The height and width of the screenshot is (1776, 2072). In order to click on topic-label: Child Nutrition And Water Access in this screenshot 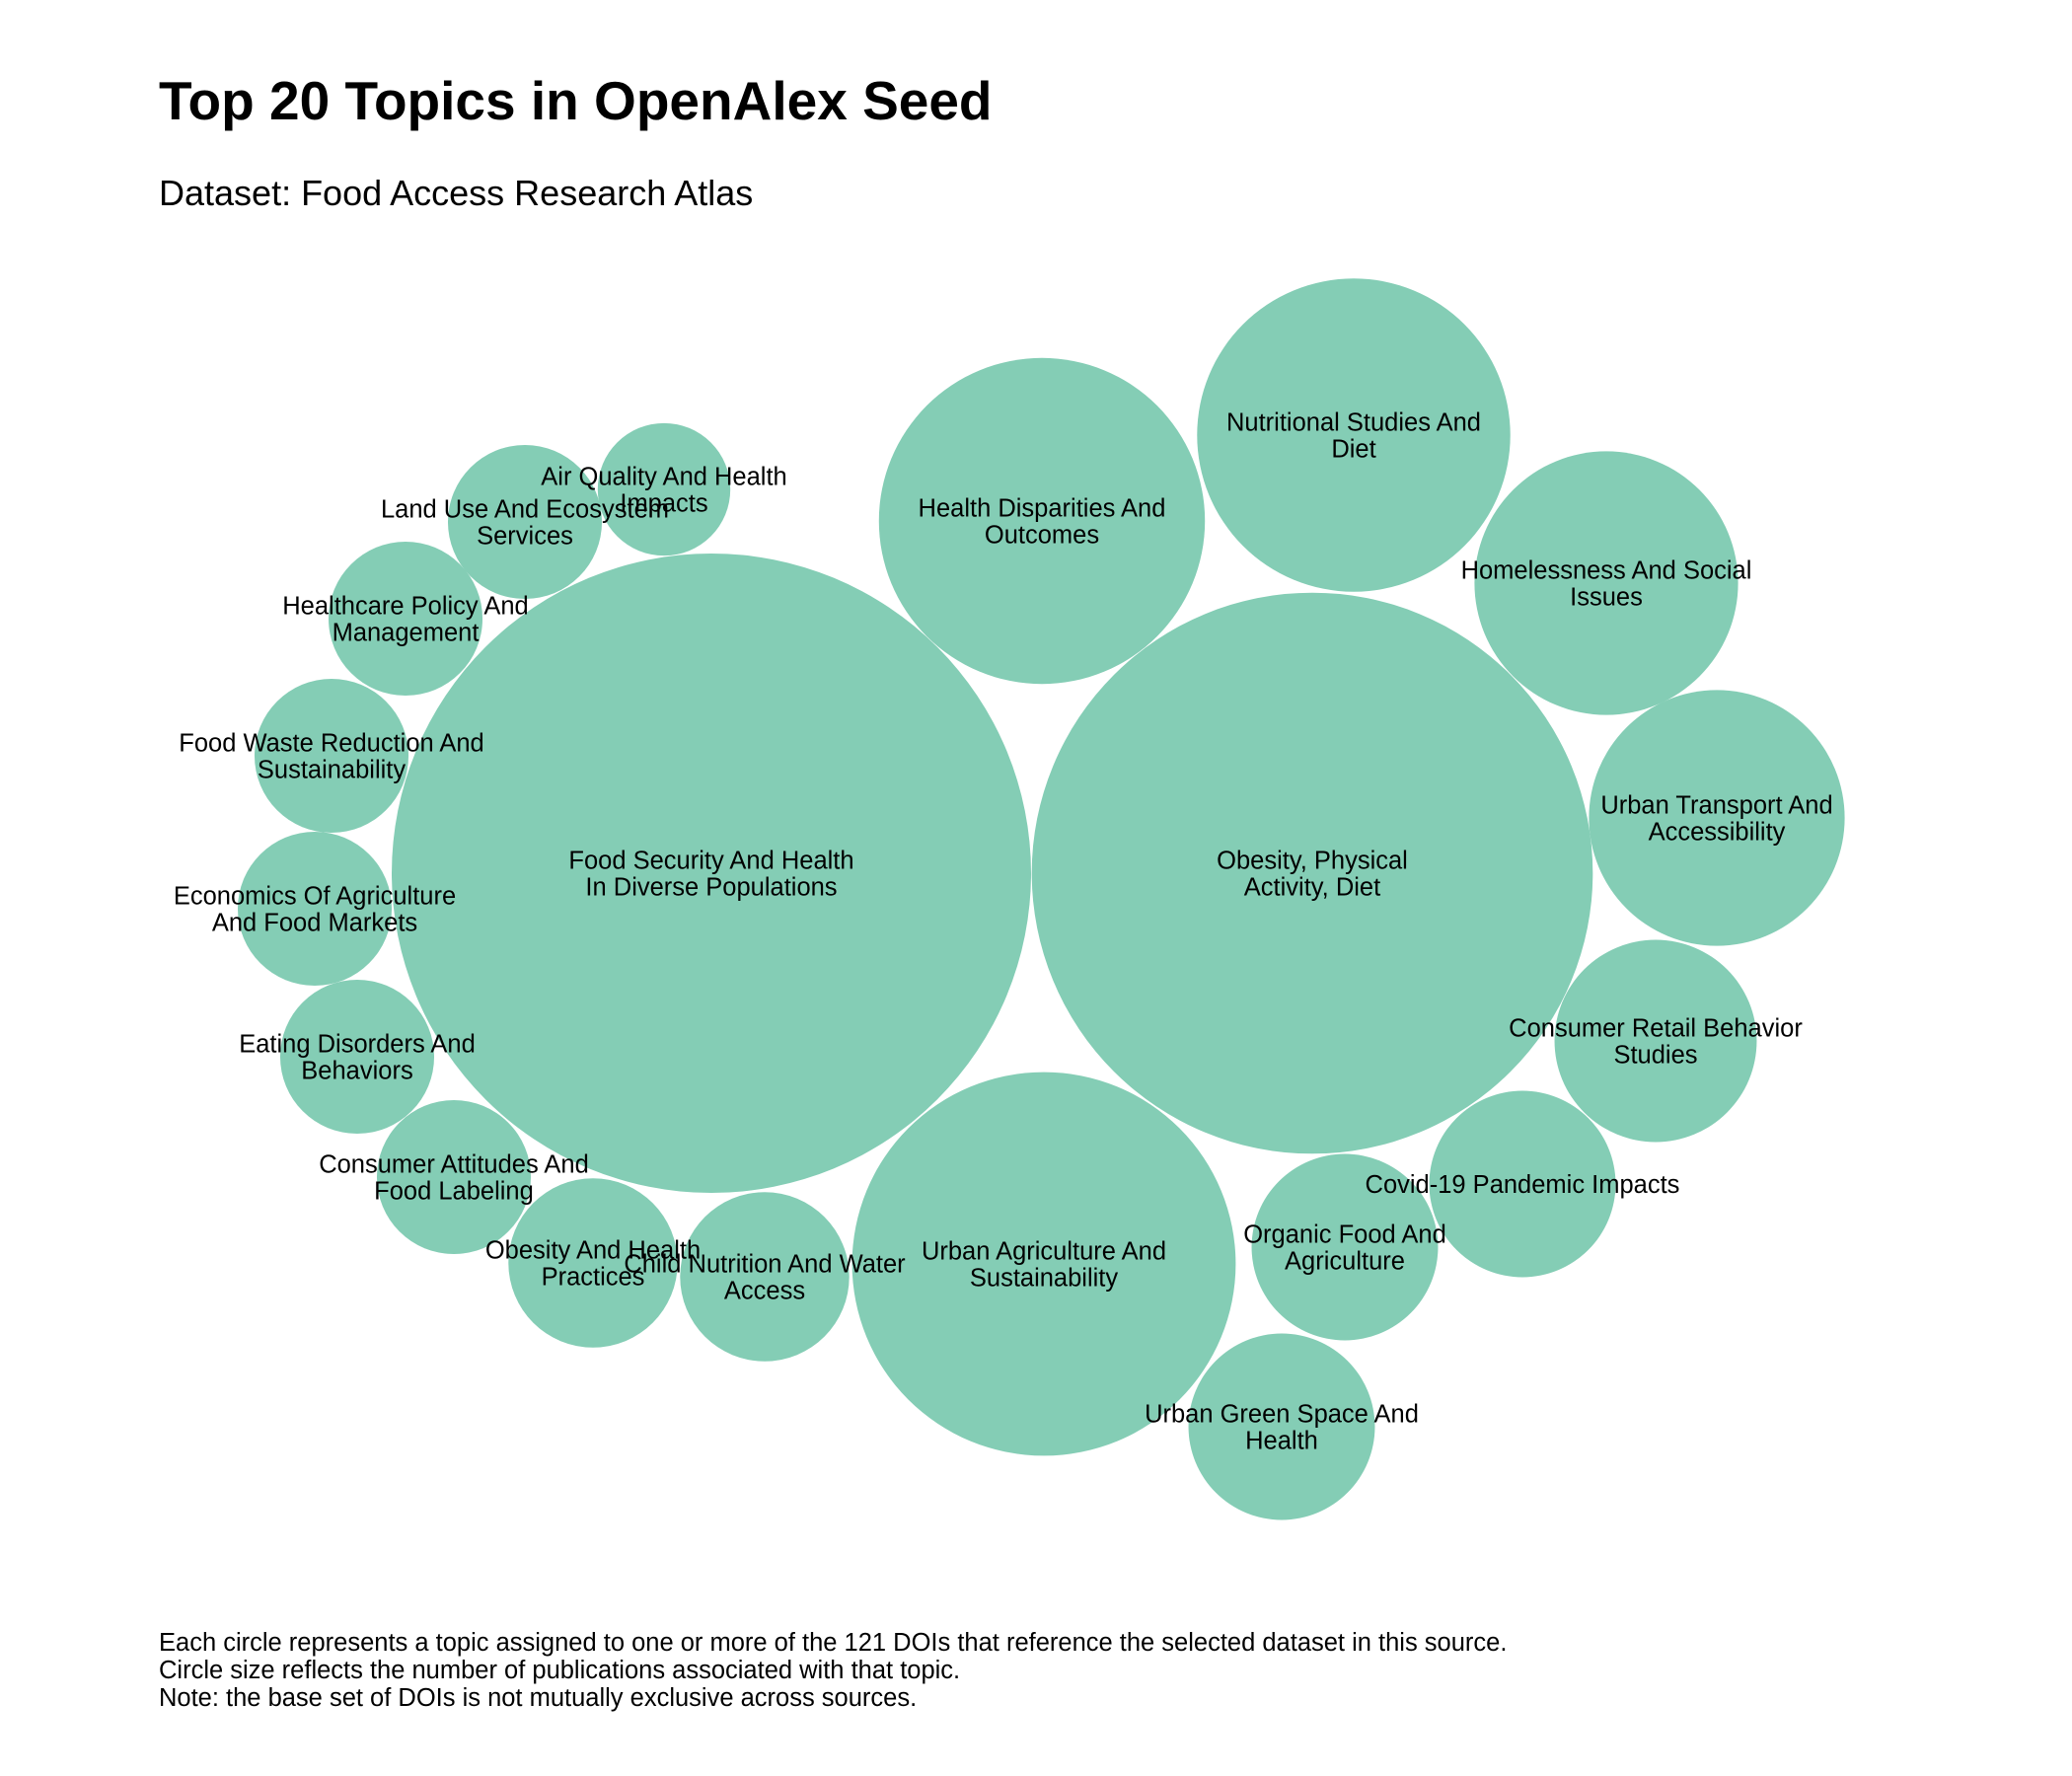, I will do `click(765, 1278)`.